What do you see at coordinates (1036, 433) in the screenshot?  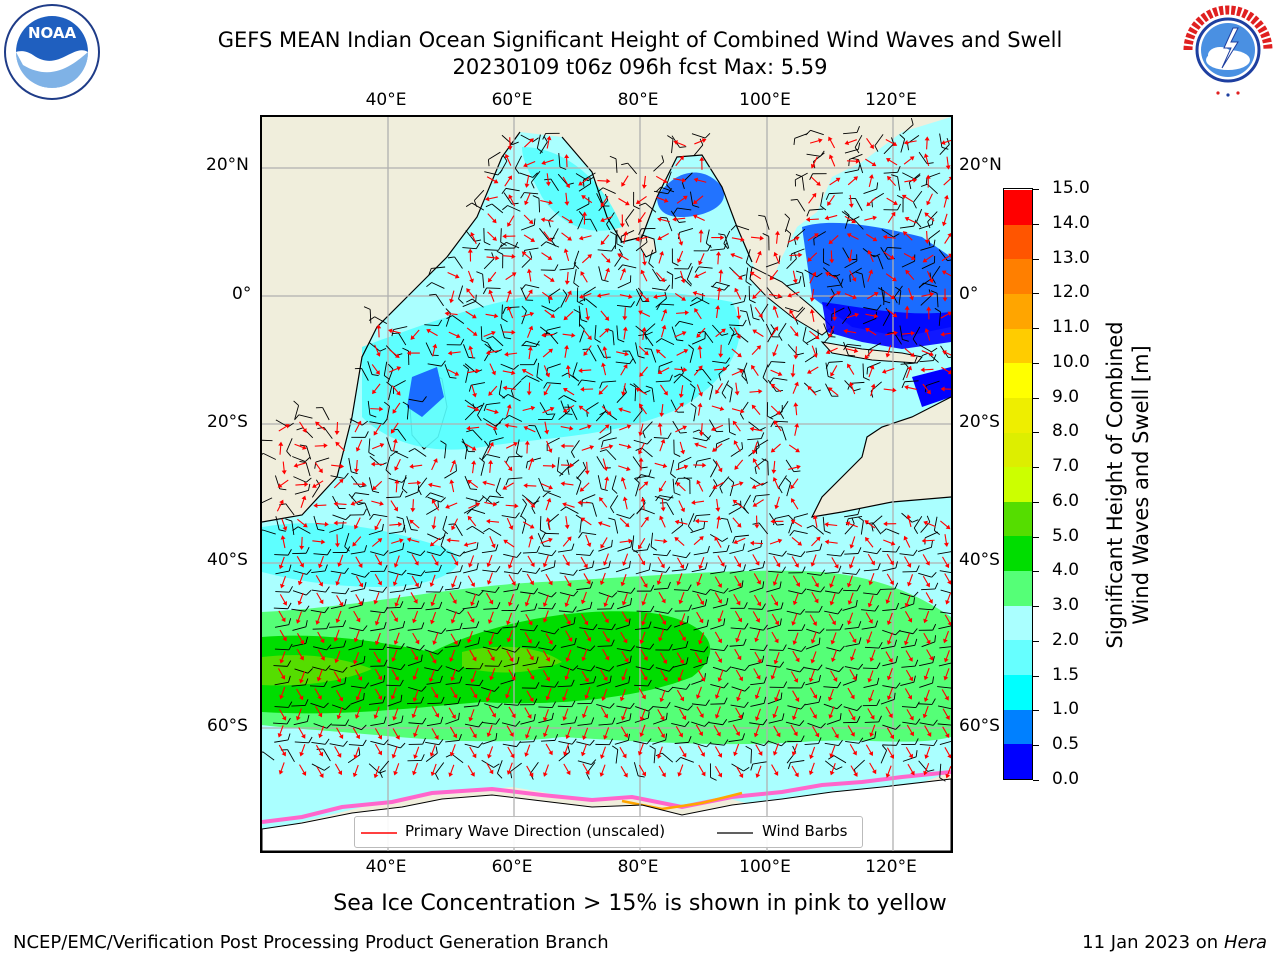 I see `colorbar-tick` at bounding box center [1036, 433].